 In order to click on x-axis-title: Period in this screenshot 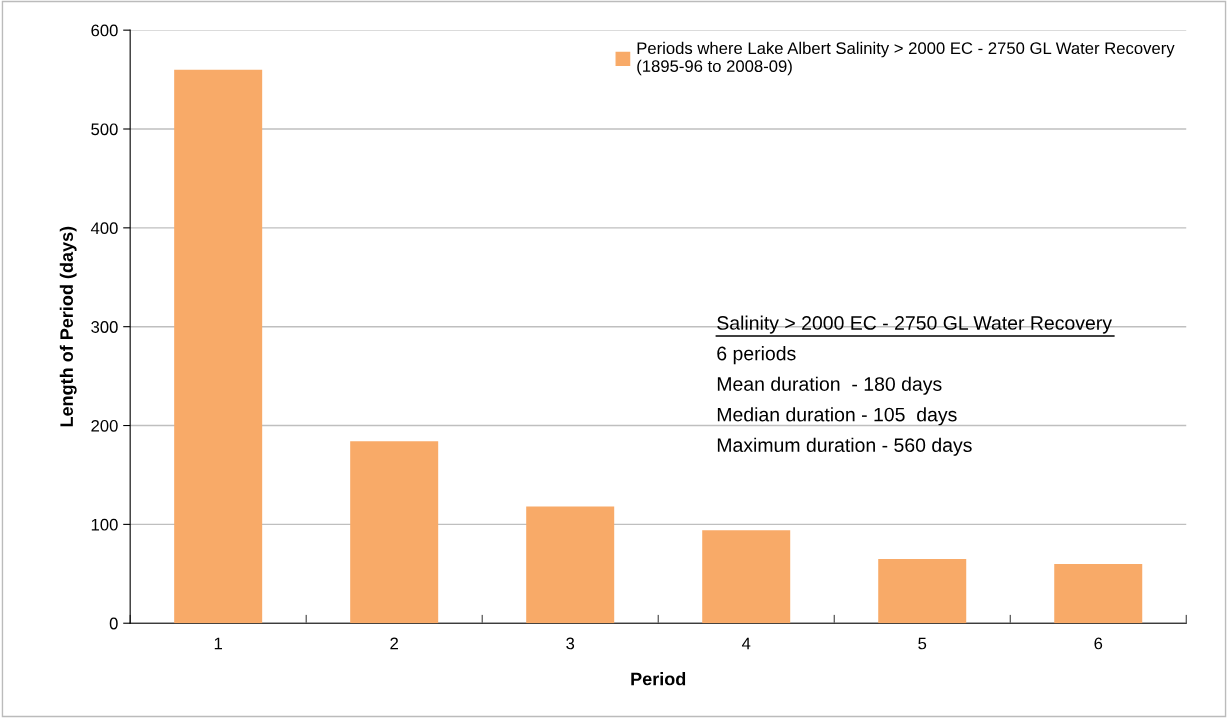, I will do `click(658, 679)`.